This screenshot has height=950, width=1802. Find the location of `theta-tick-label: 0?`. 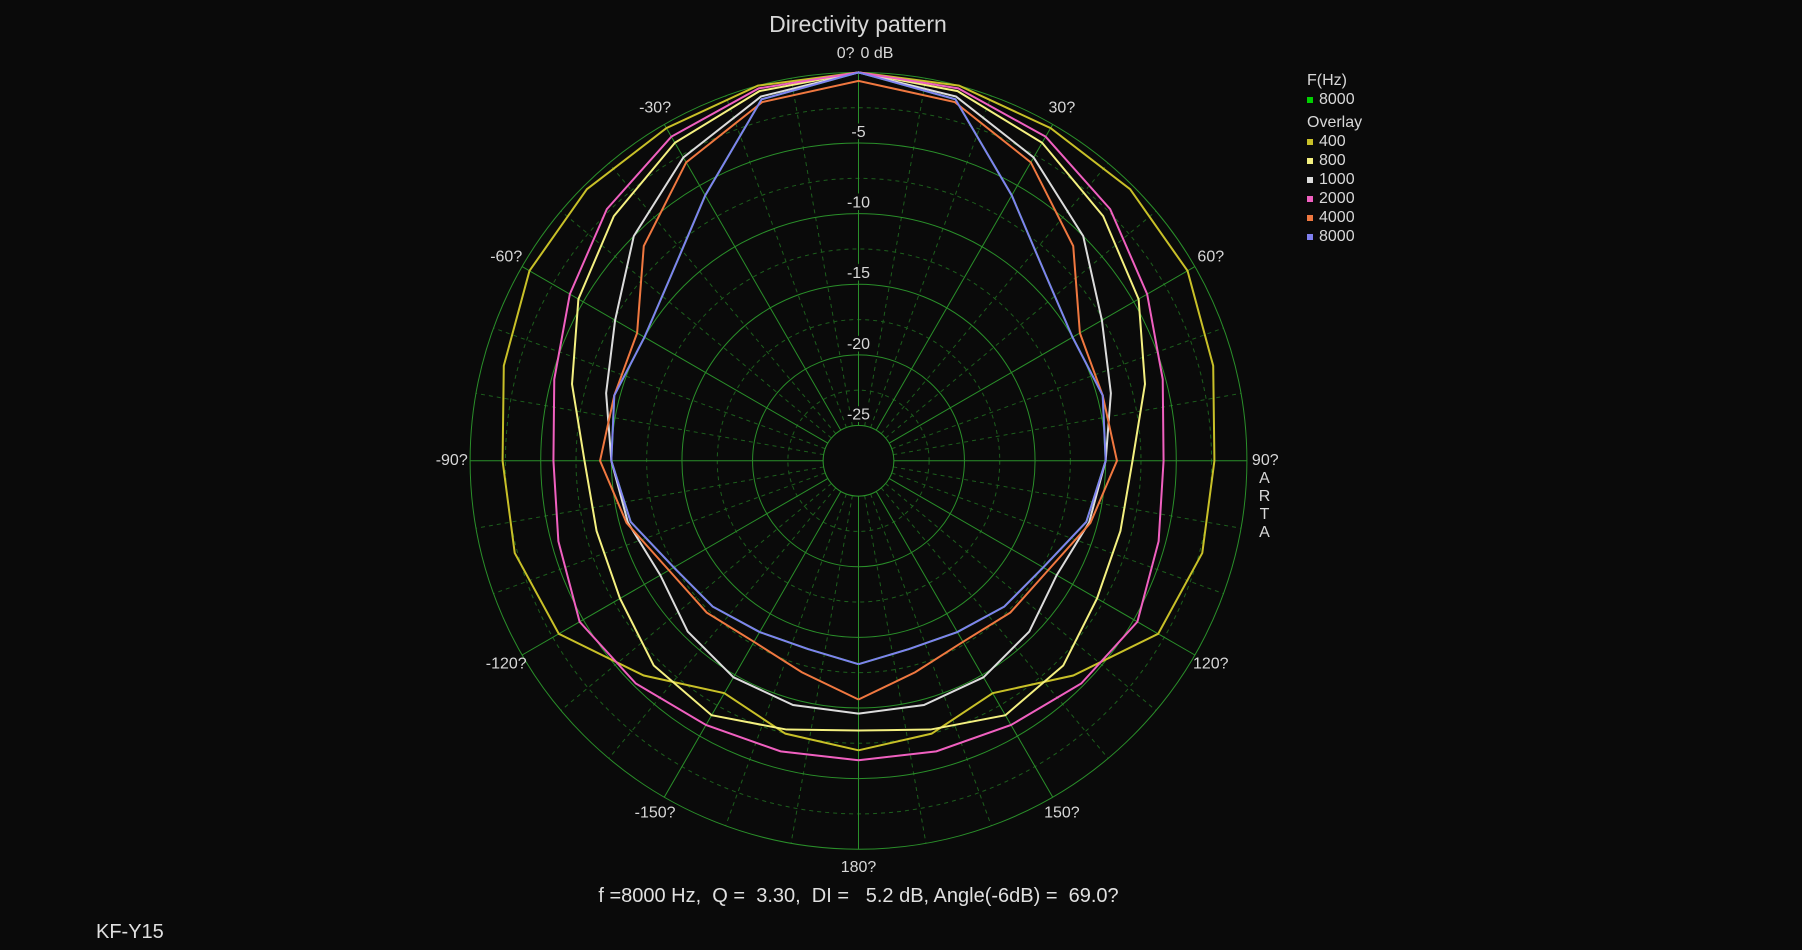

theta-tick-label: 0? is located at coordinates (846, 53).